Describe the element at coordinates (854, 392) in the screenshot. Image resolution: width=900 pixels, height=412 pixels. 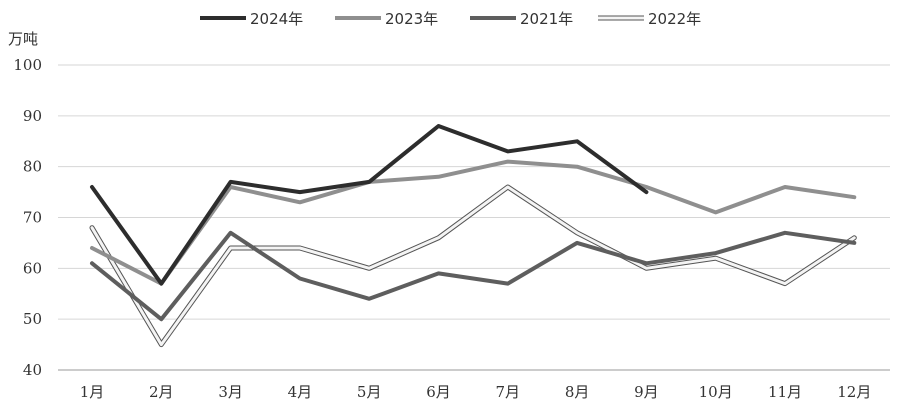
I see `x-tick-label: 12月` at that location.